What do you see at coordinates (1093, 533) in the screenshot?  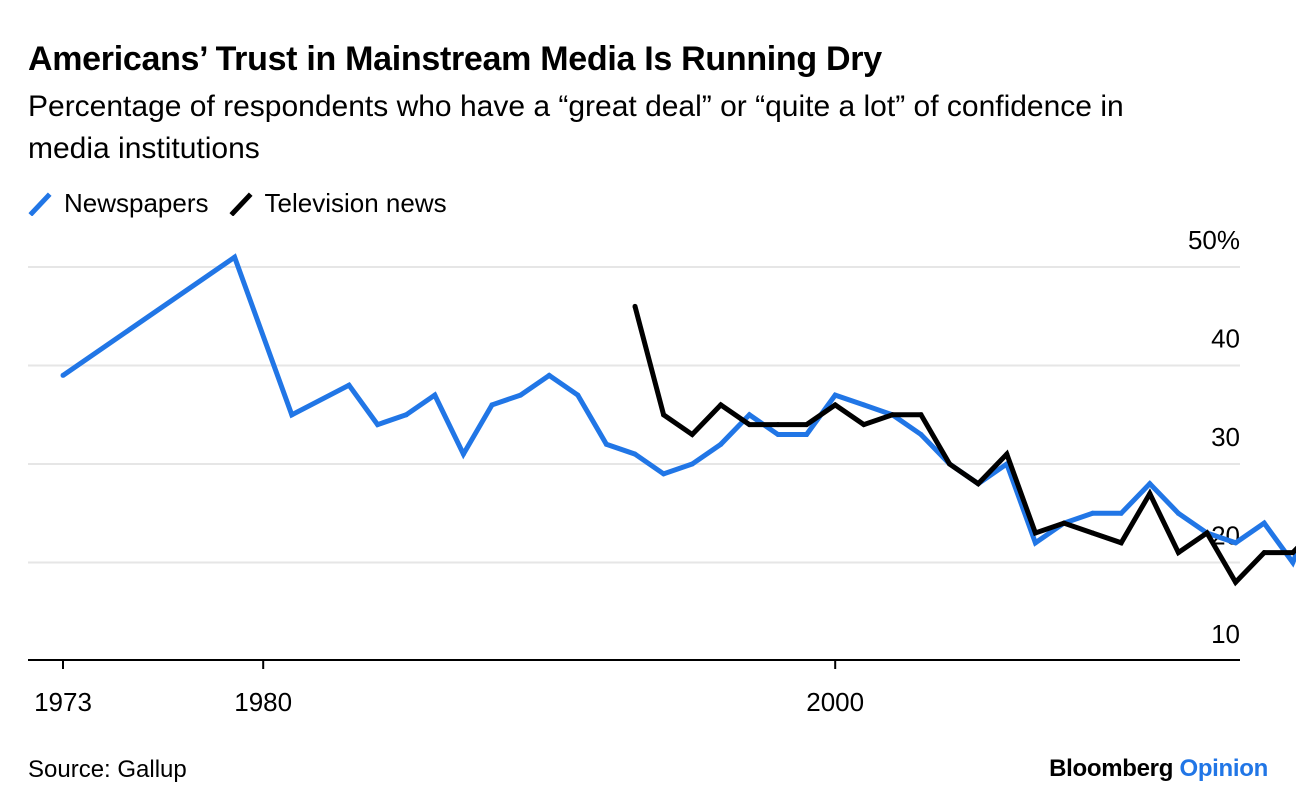 I see `data-point-television-news-2009` at bounding box center [1093, 533].